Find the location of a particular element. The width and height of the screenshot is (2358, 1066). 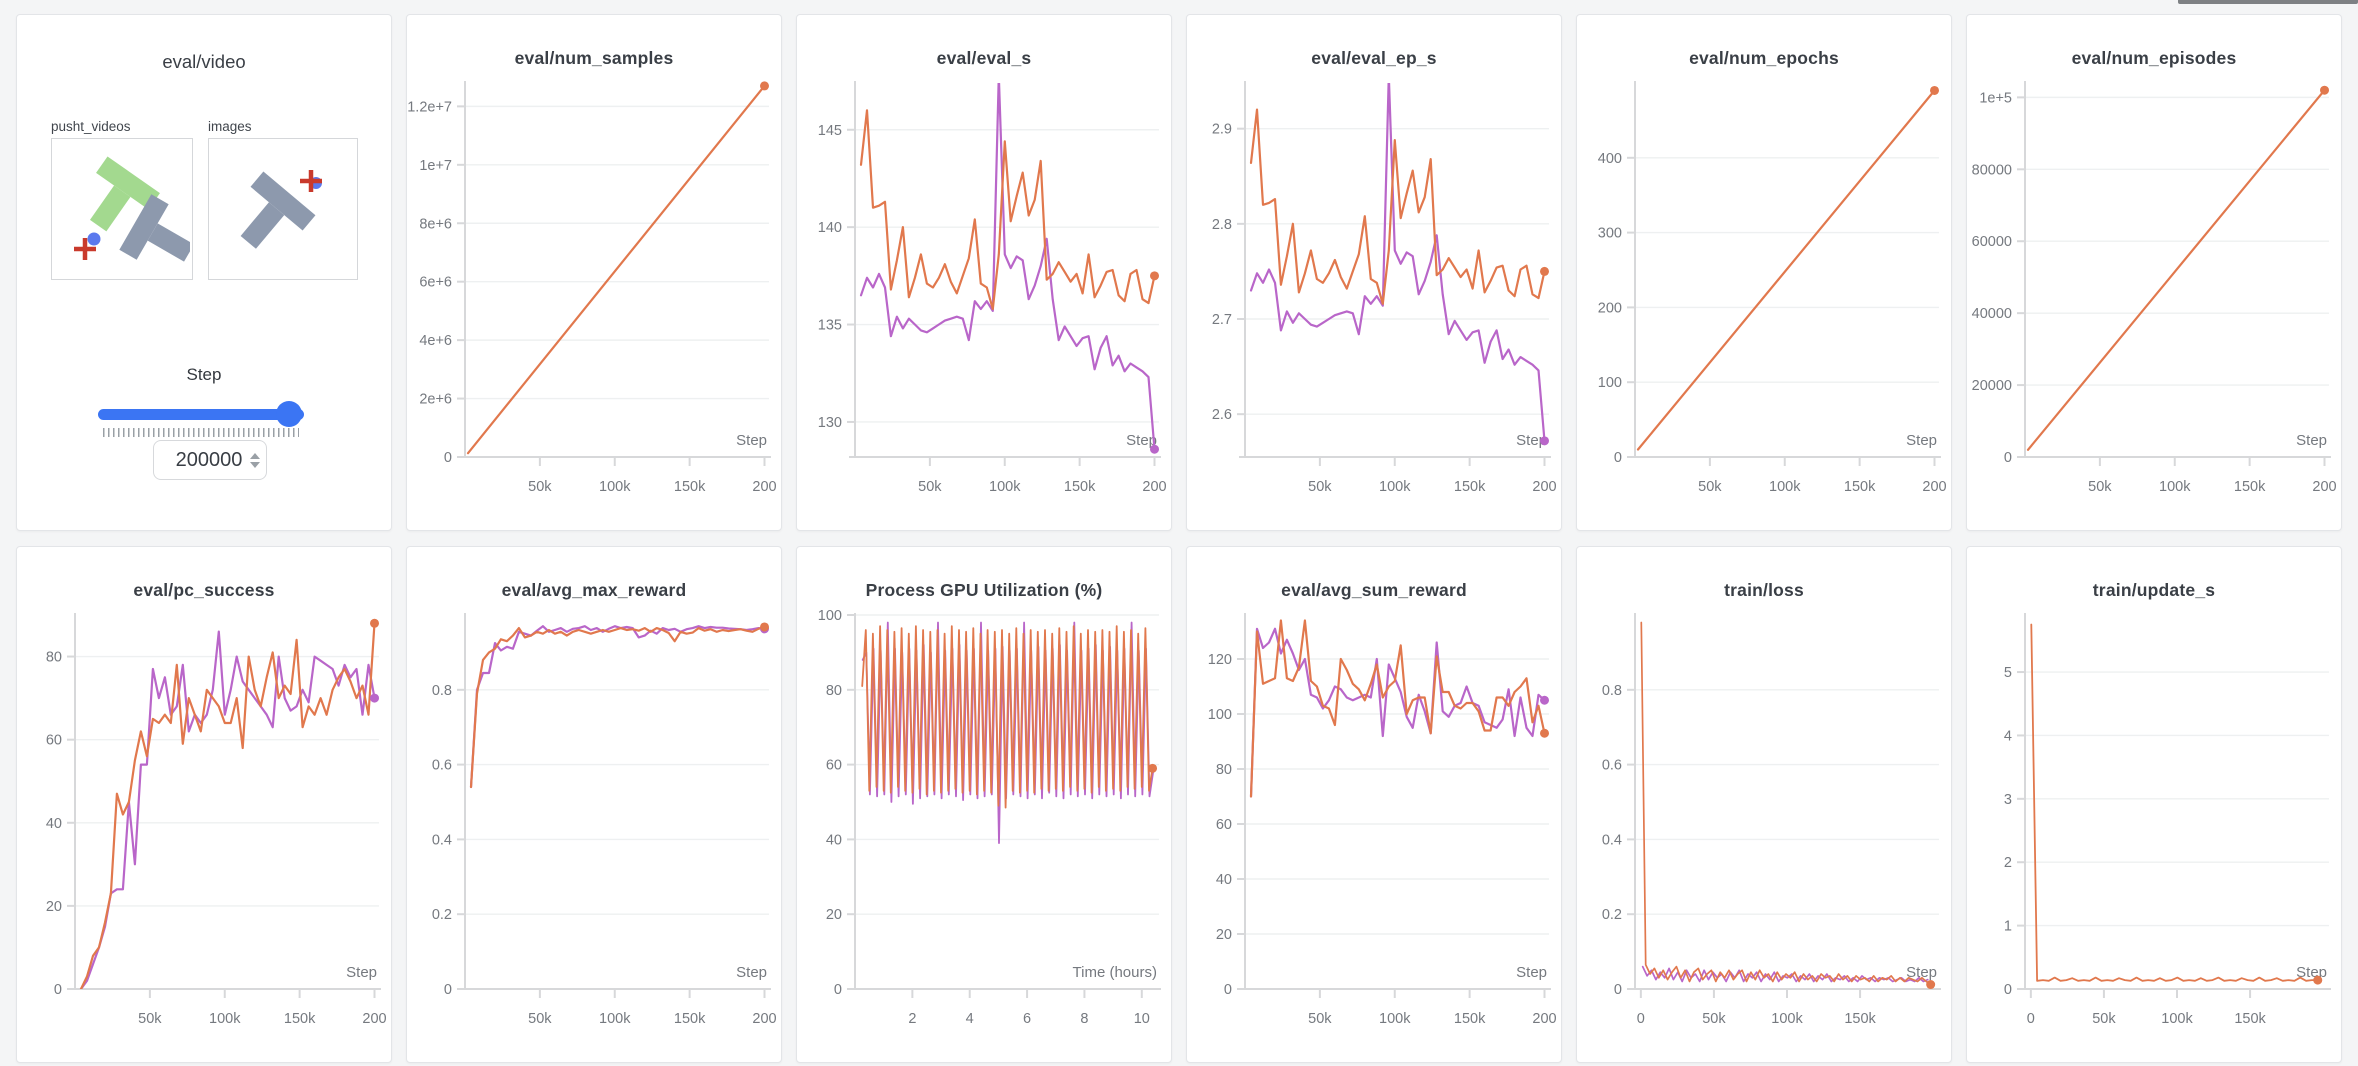

chart-panel: train/update_s 0 1 2 3 4 5 0 50k 100k 150k Step is located at coordinates (2154, 804).